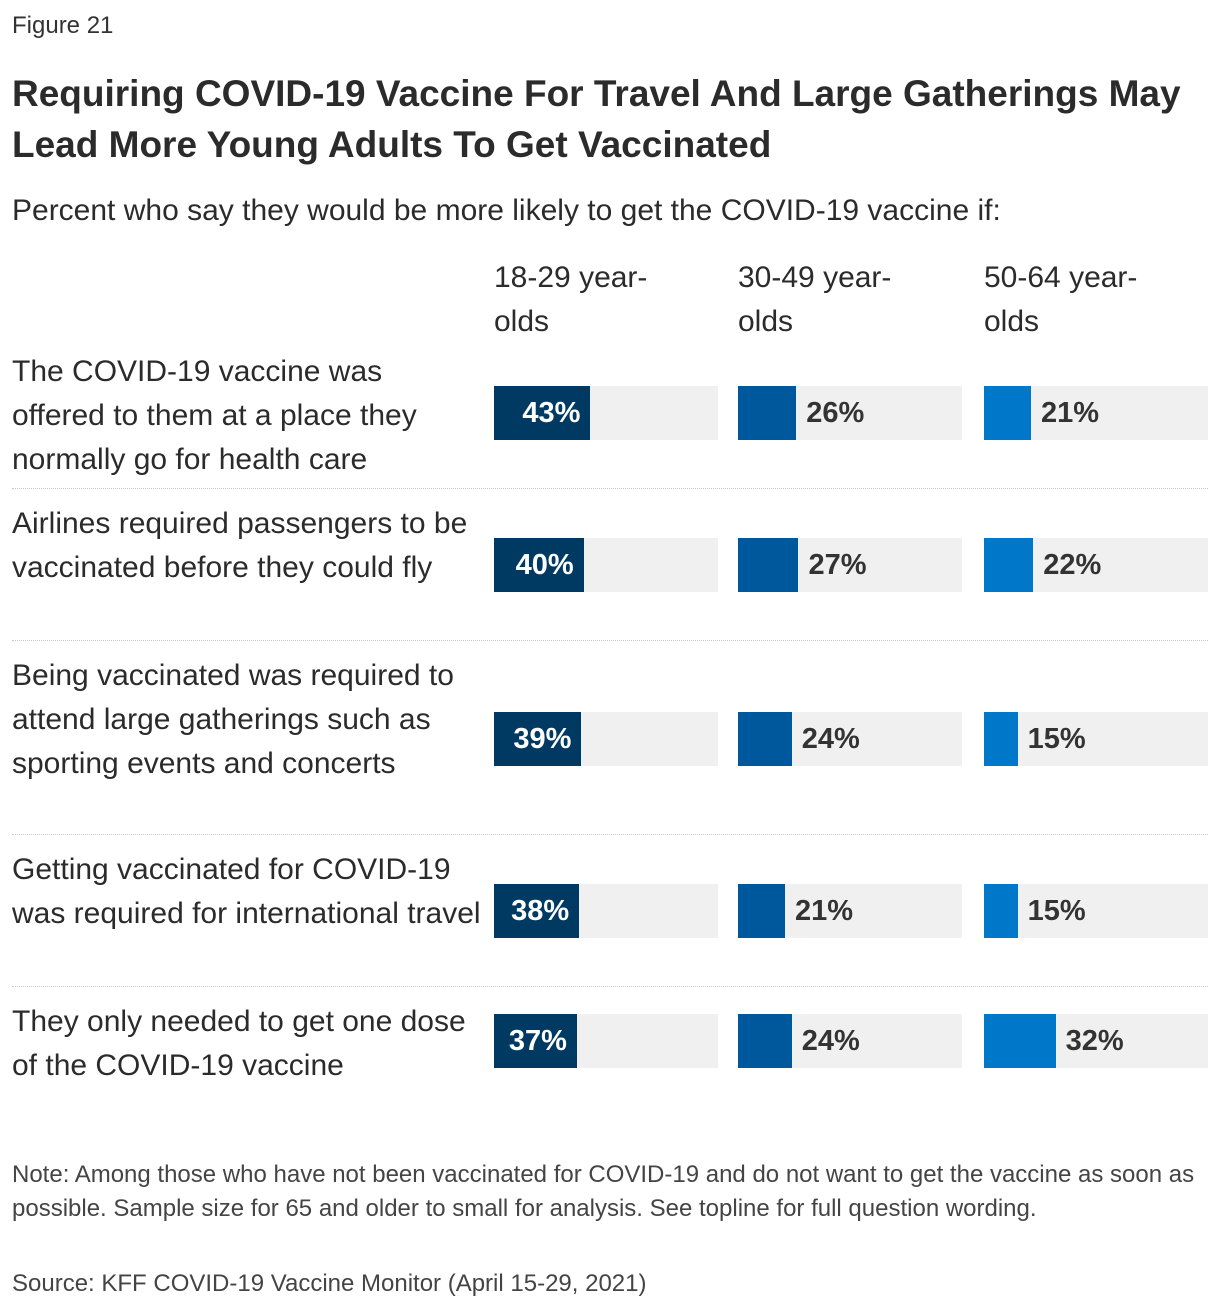  What do you see at coordinates (606, 565) in the screenshot?
I see `bar-track: 40%` at bounding box center [606, 565].